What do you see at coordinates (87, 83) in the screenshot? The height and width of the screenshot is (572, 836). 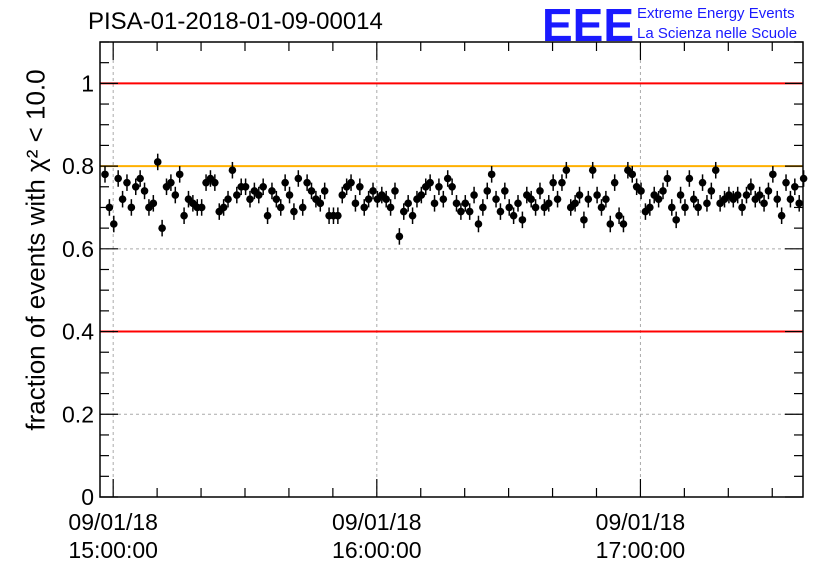 I see `y-tick-label: 1` at bounding box center [87, 83].